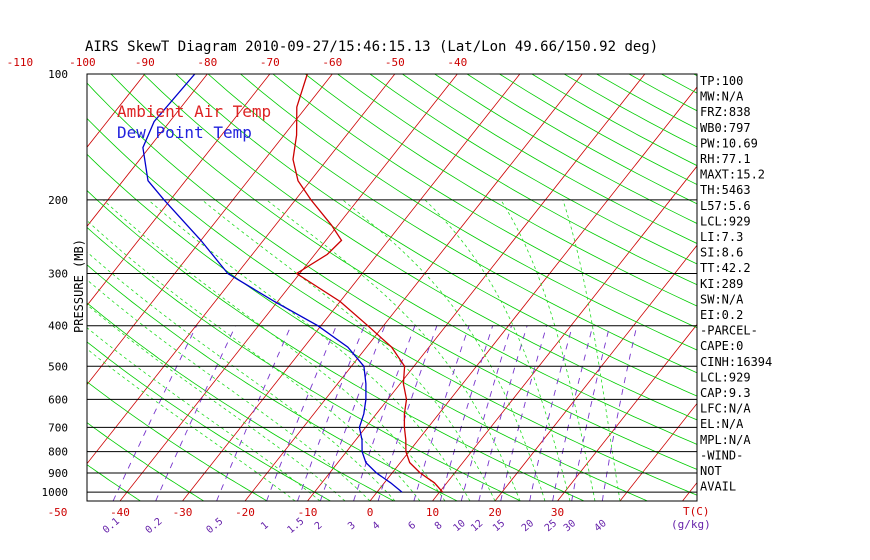 The image size is (870, 560). I want to click on mixing-ratio-label: 0.1, so click(111, 526).